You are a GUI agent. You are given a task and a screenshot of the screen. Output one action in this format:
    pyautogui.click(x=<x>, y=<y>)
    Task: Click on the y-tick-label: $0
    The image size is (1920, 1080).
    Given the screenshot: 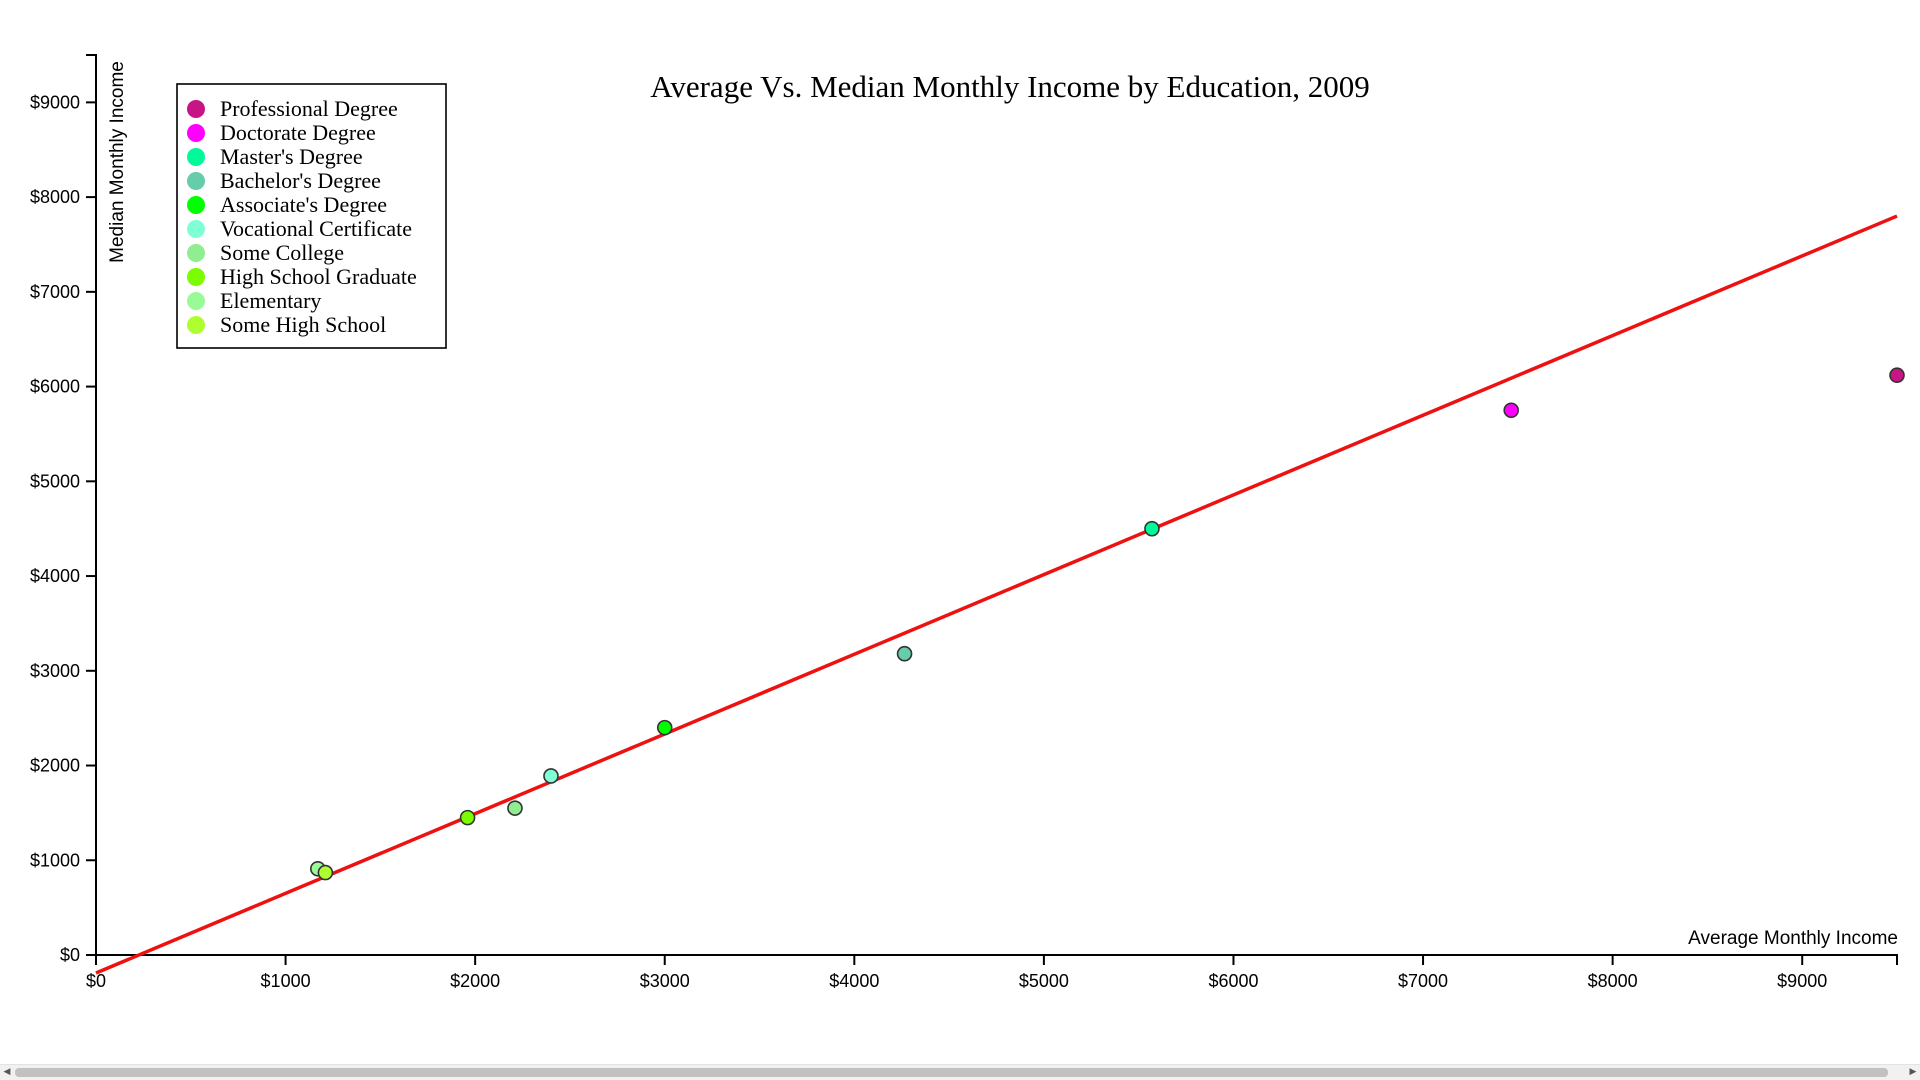 What is the action you would take?
    pyautogui.click(x=70, y=955)
    